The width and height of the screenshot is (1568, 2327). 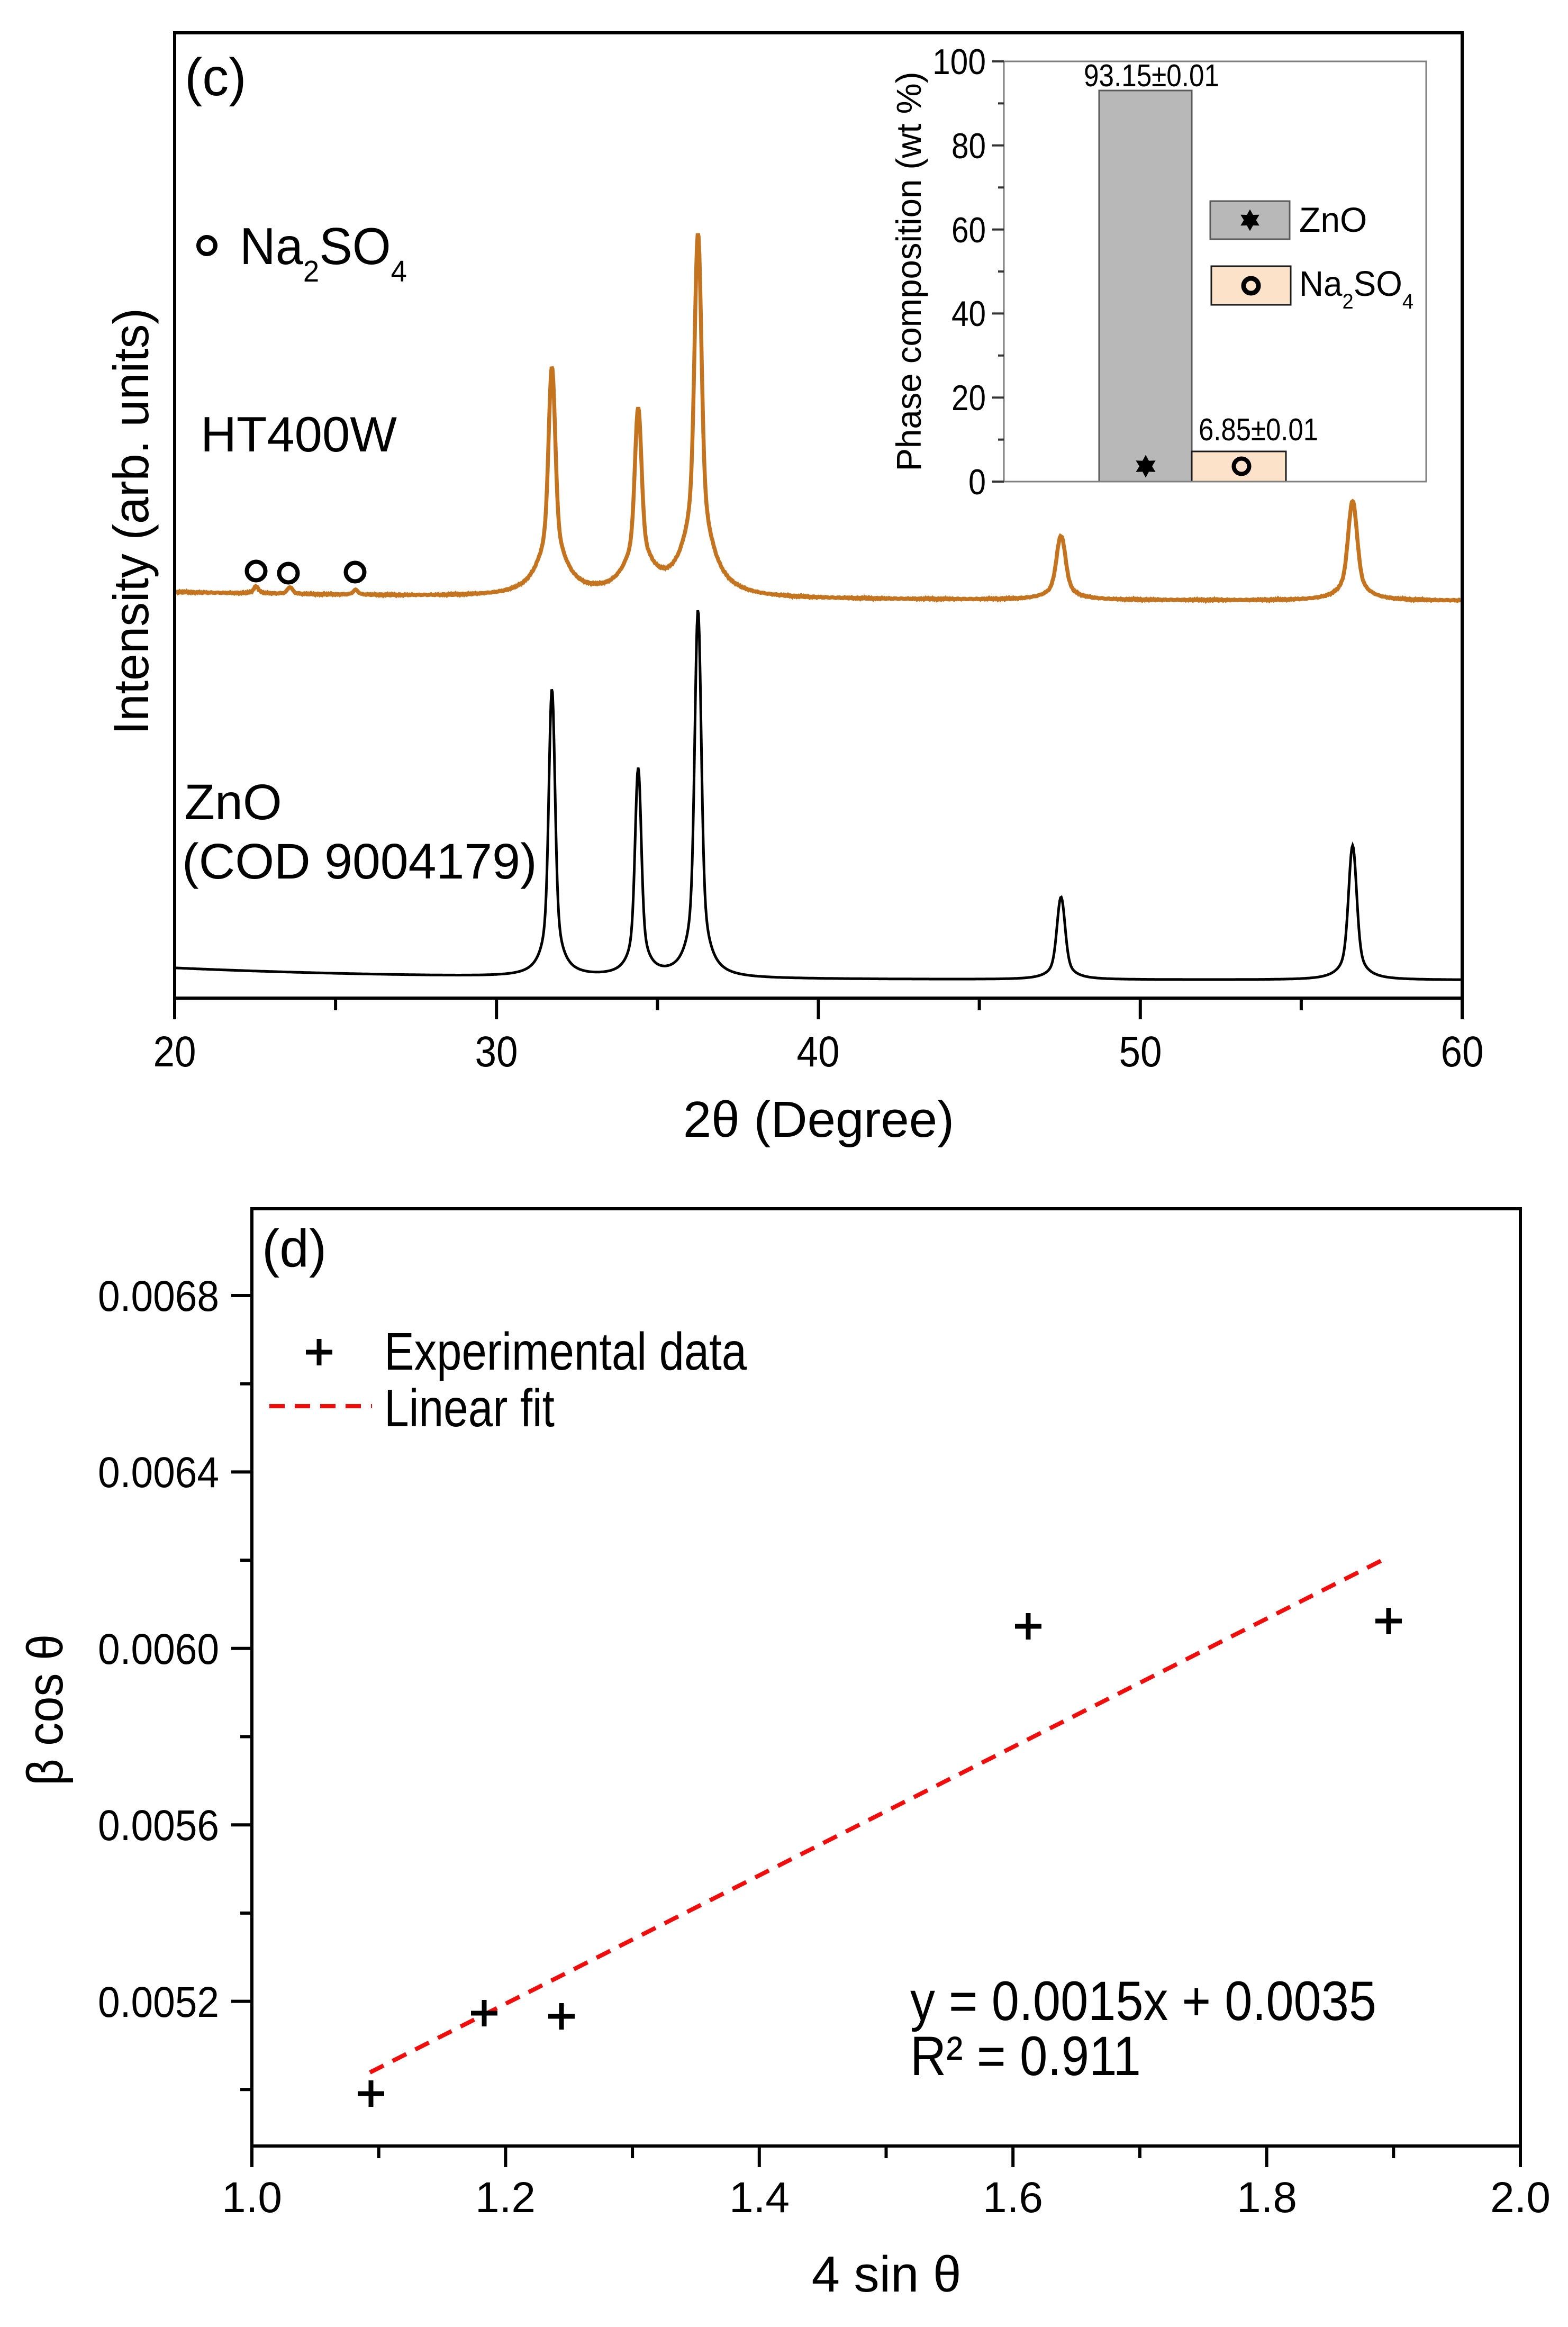 I want to click on svg-text: 50, so click(x=1140, y=1052).